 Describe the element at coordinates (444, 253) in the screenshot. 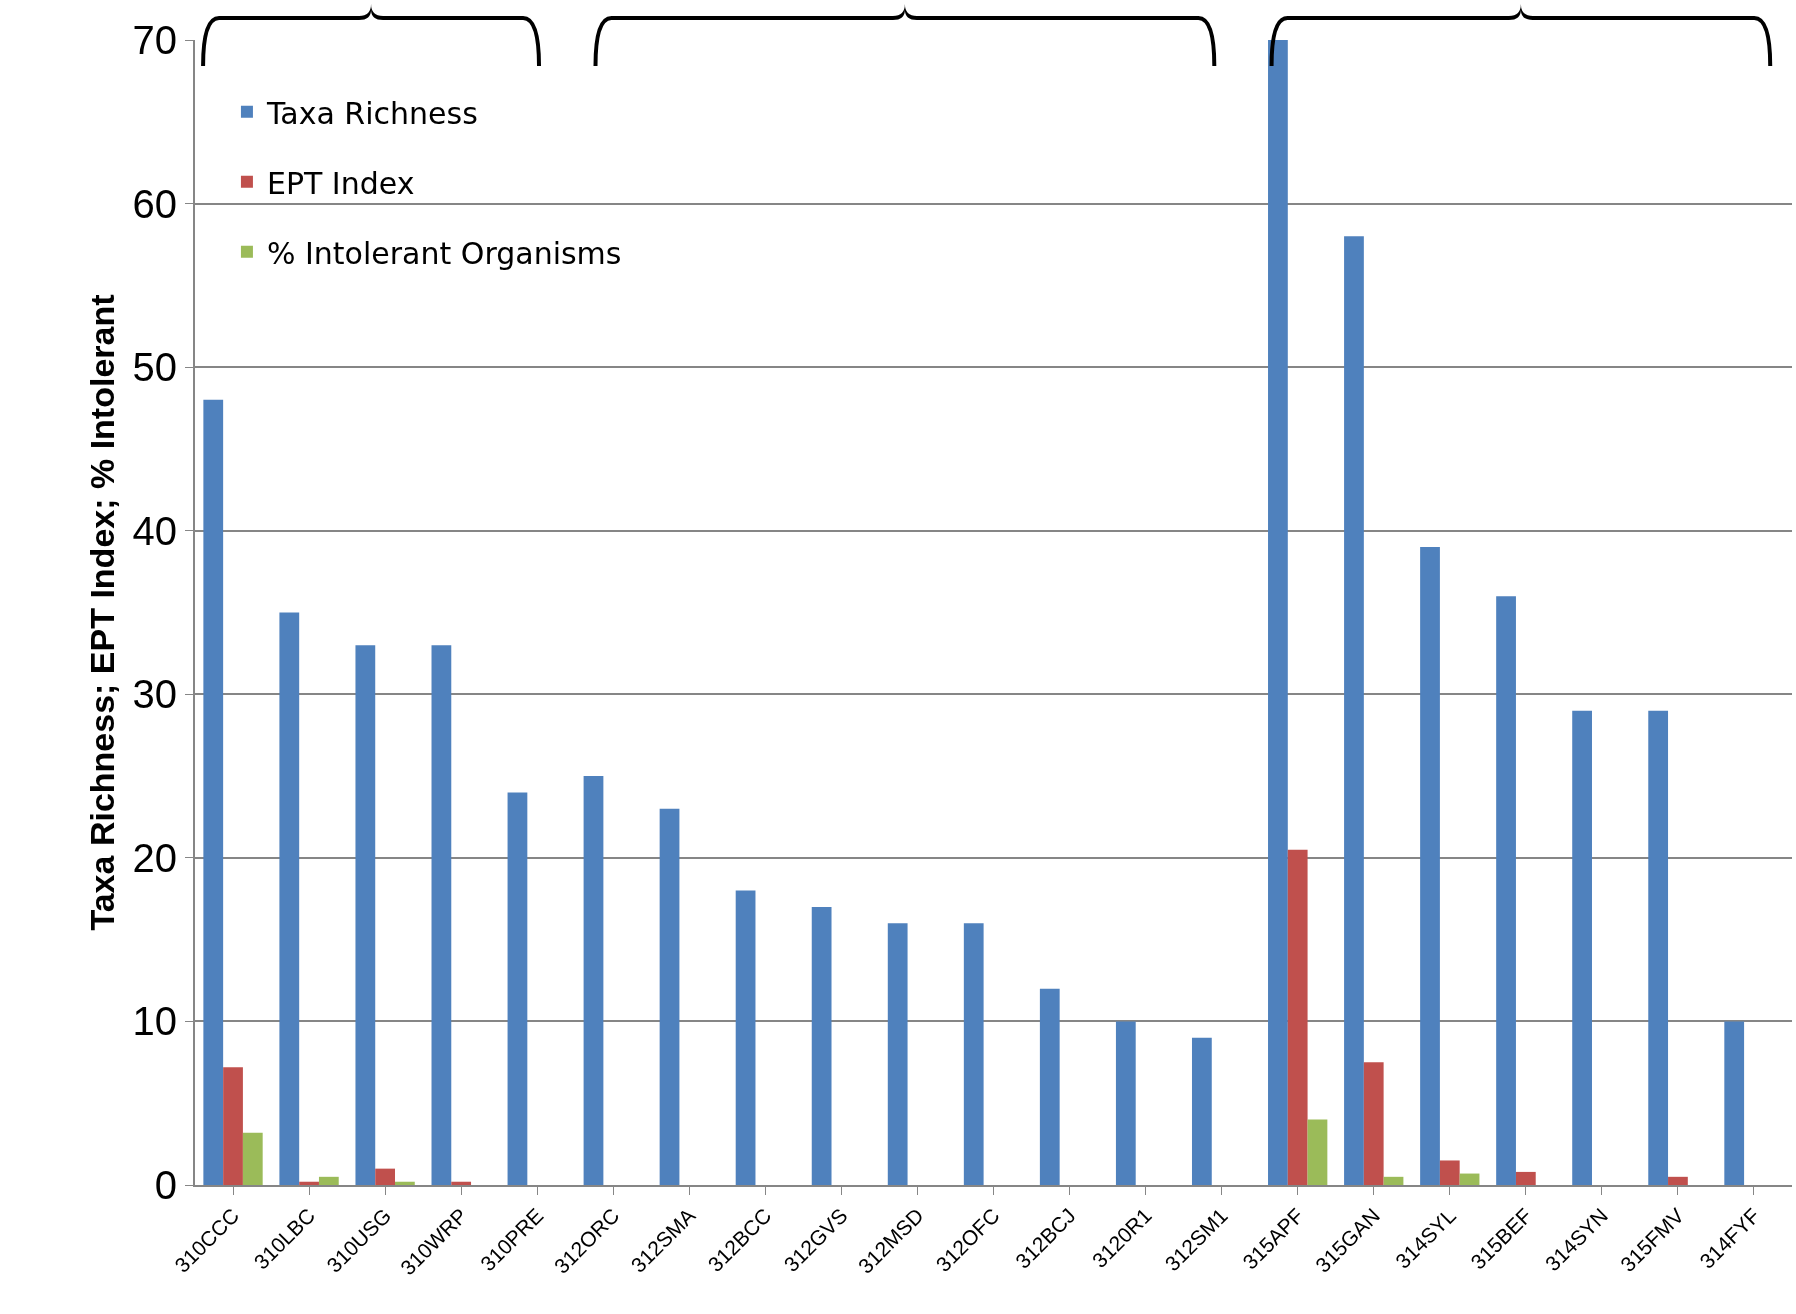

I see `legend-label: % Intolerant Organisms` at that location.